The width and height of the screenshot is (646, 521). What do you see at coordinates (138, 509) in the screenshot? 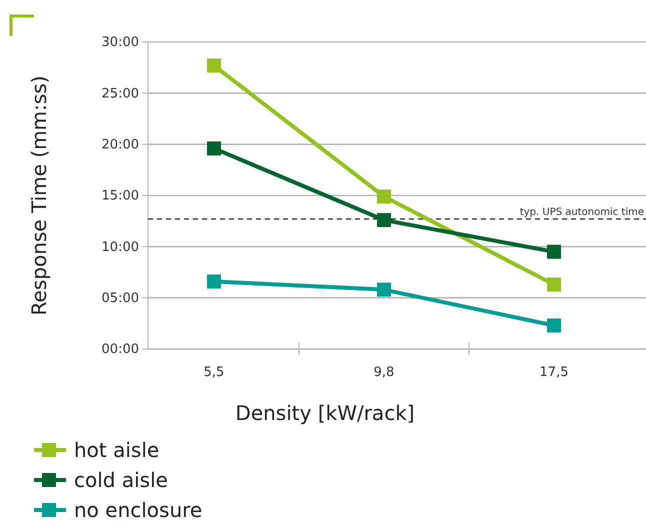
I see `legend-label: no enclosure` at bounding box center [138, 509].